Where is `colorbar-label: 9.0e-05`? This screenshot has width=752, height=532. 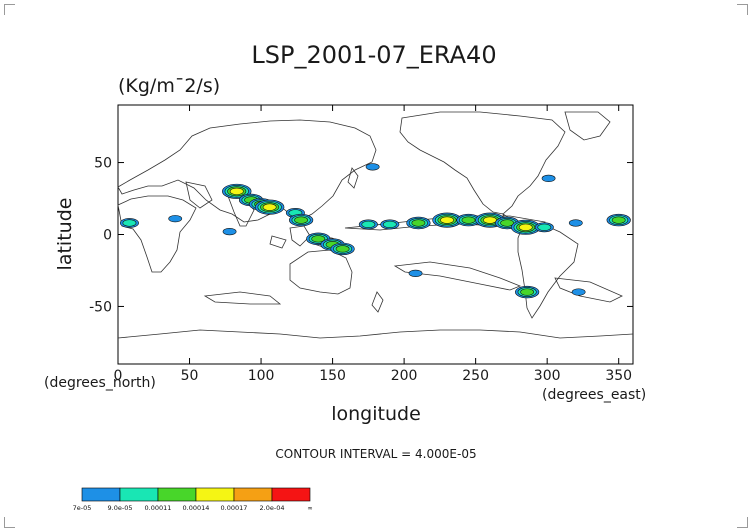 colorbar-label: 9.0e-05 is located at coordinates (120, 508).